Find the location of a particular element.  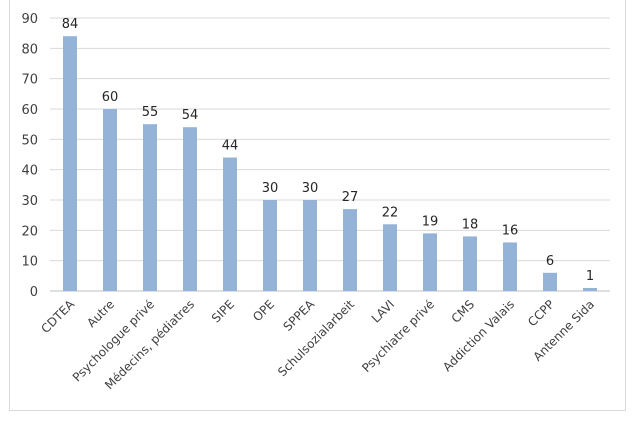

category-label: SPPEA is located at coordinates (298, 315).